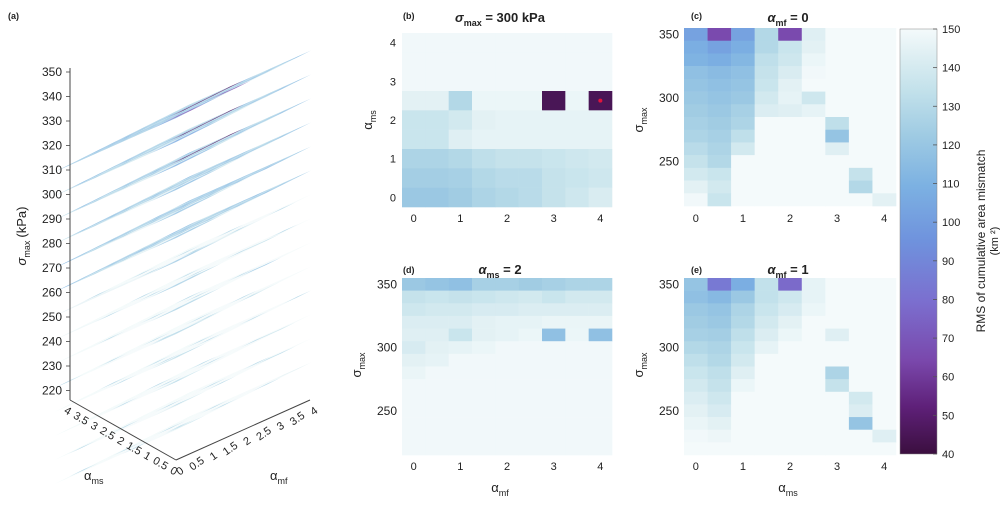 The image size is (1000, 505). What do you see at coordinates (387, 348) in the screenshot?
I see `panel-d-y-tick: 300` at bounding box center [387, 348].